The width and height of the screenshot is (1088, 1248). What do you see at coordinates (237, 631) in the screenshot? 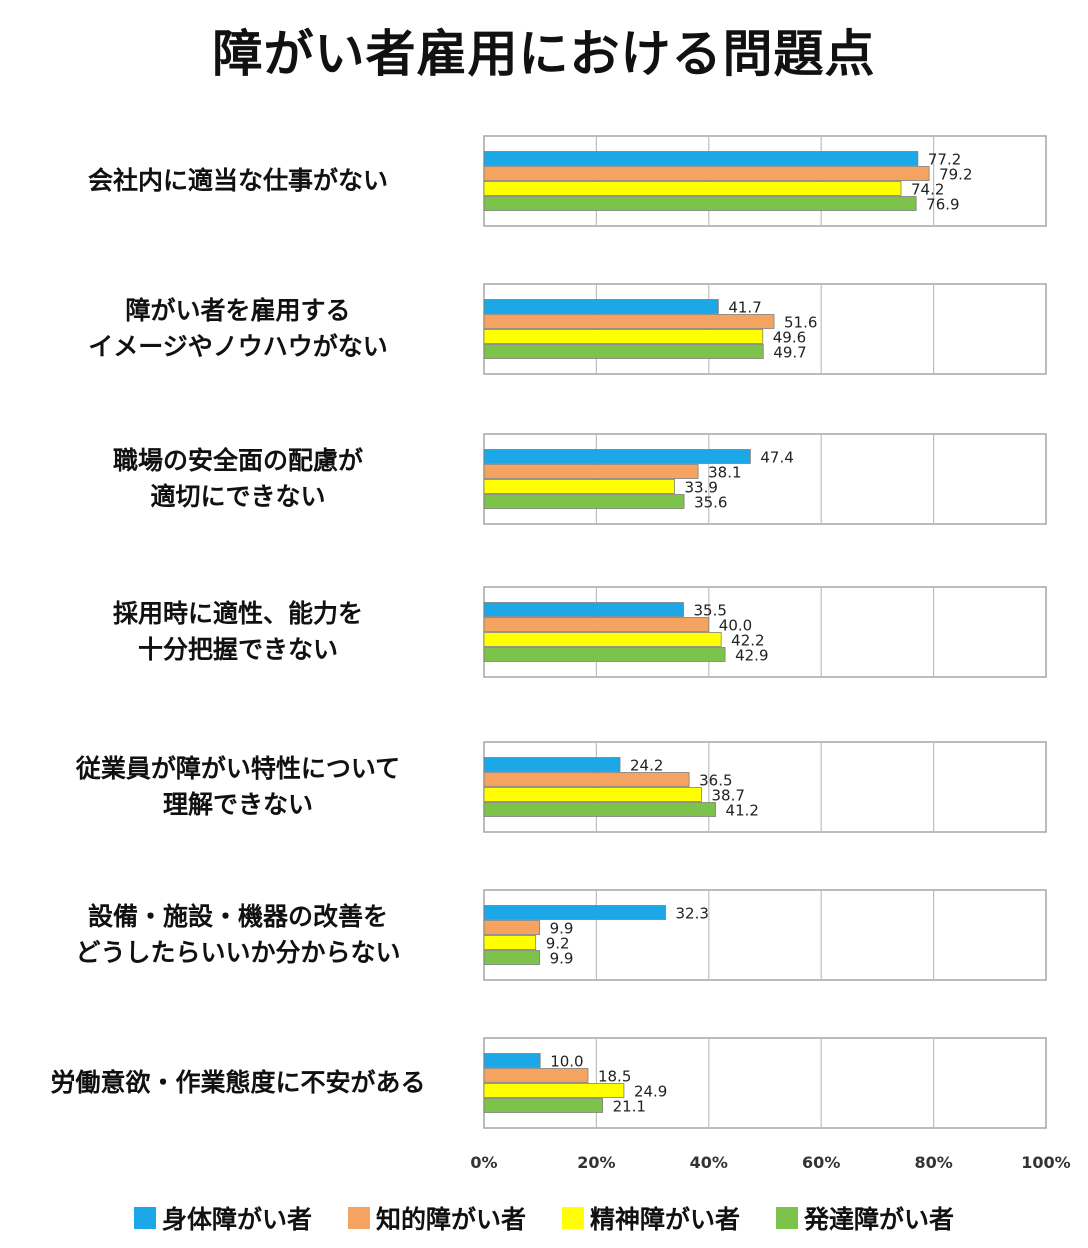
I see `category-label: 採用時に適性、能力を 十分把握できない` at bounding box center [237, 631].